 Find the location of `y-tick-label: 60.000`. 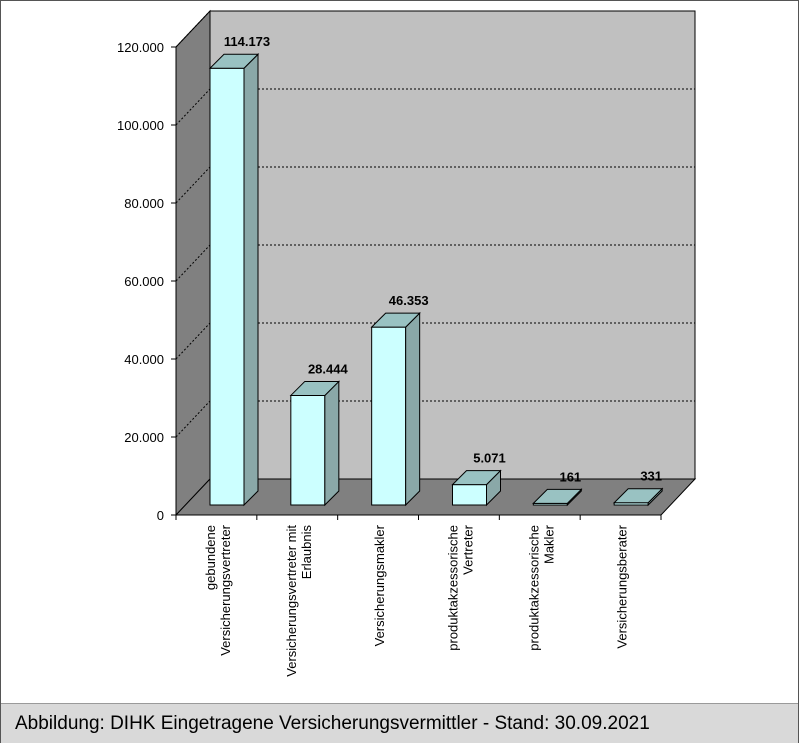

y-tick-label: 60.000 is located at coordinates (144, 281).